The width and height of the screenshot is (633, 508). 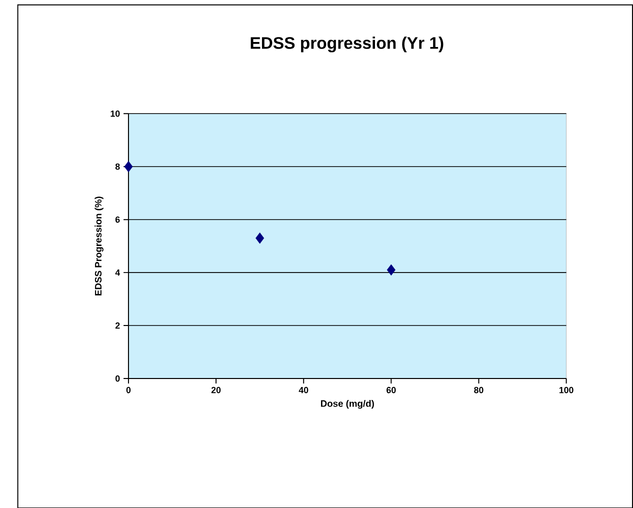 I want to click on y-tick-label: 8, so click(x=117, y=166).